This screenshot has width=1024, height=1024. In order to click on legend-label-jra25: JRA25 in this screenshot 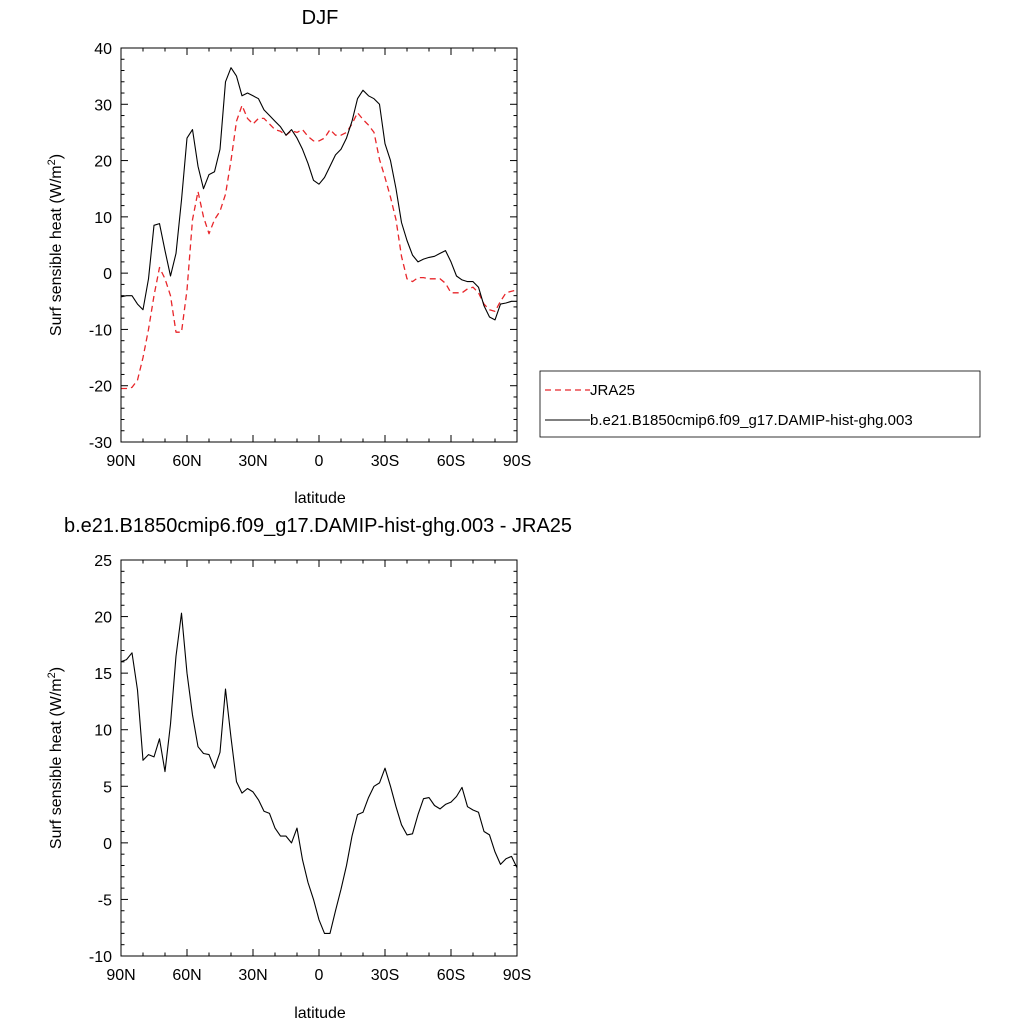, I will do `click(612, 390)`.